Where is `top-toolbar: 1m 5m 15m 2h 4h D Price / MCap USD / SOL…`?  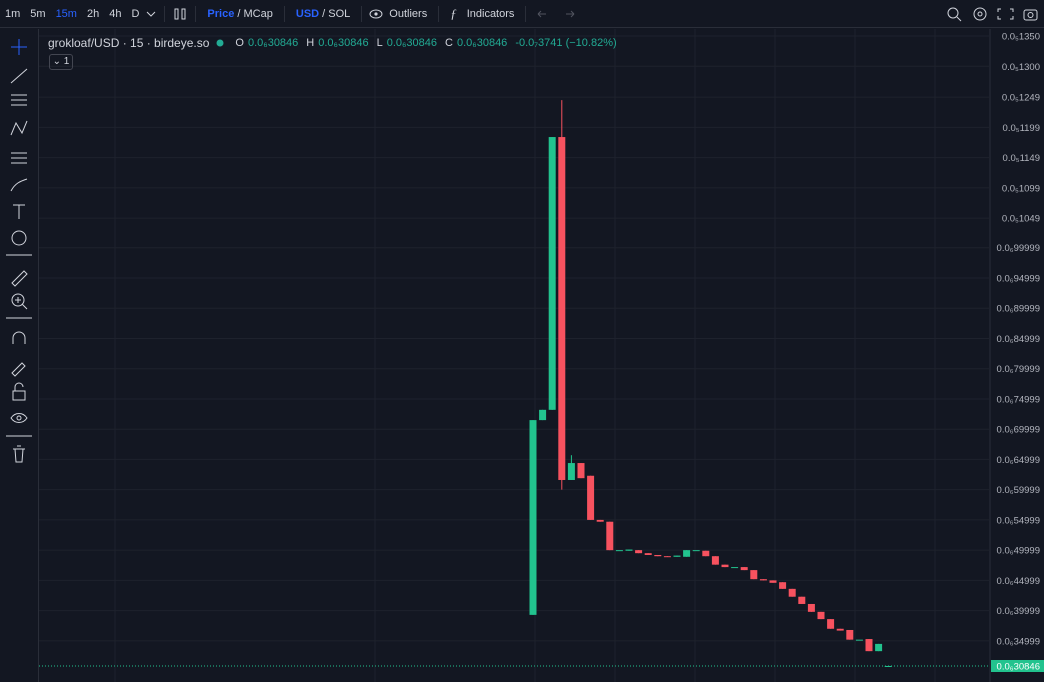
top-toolbar: 1m 5m 15m 2h 4h D Price / MCap USD / SOL… is located at coordinates (522, 14).